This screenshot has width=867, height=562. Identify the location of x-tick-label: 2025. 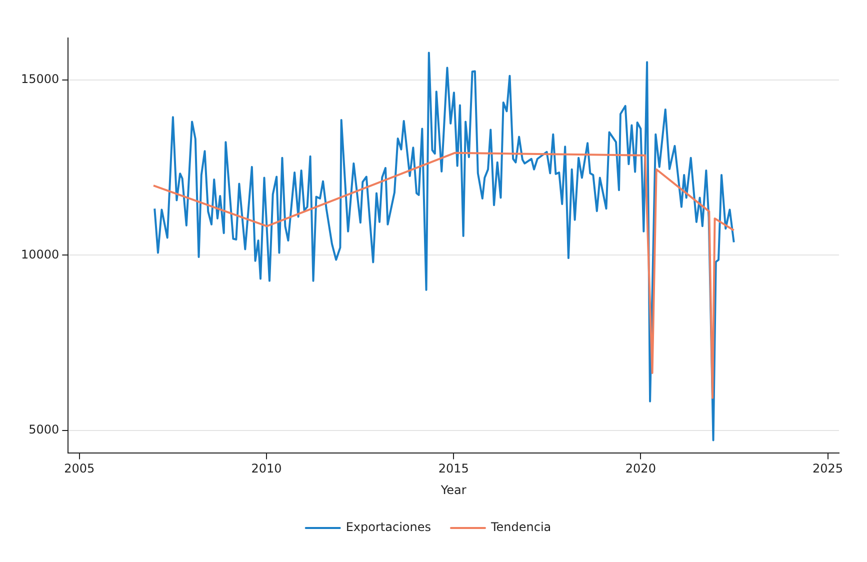
(828, 469).